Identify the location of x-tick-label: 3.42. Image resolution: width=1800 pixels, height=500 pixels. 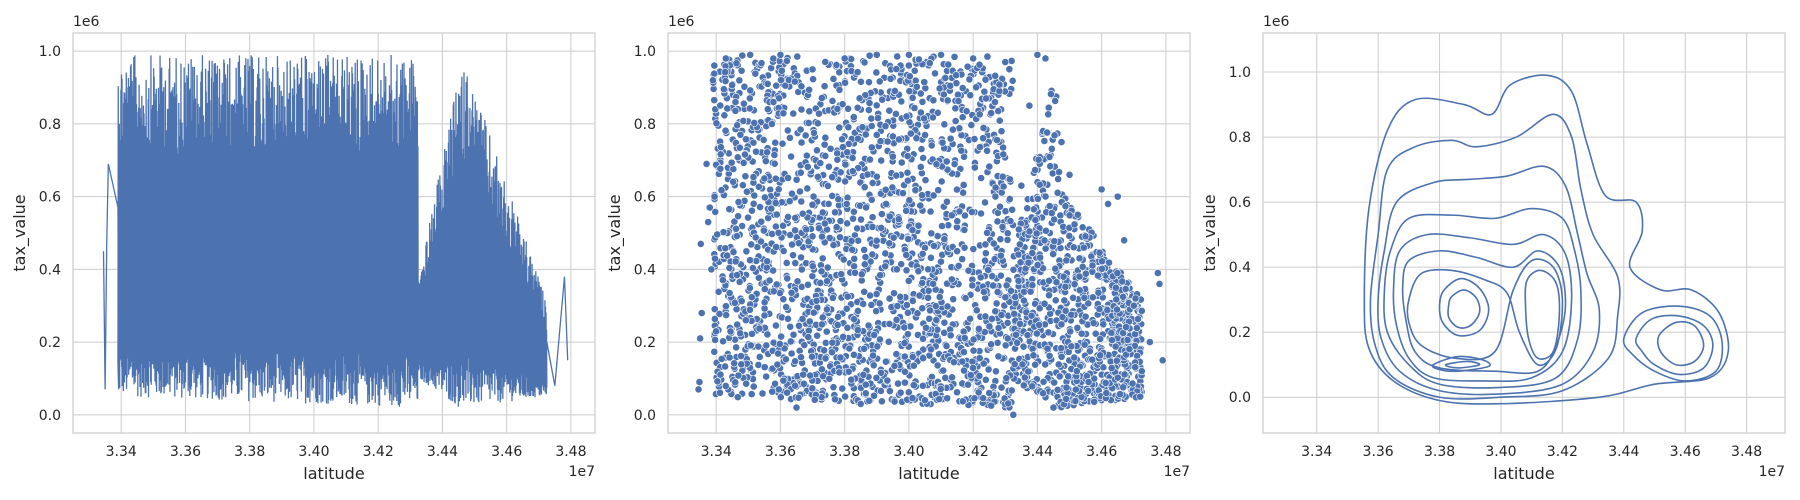
(973, 452).